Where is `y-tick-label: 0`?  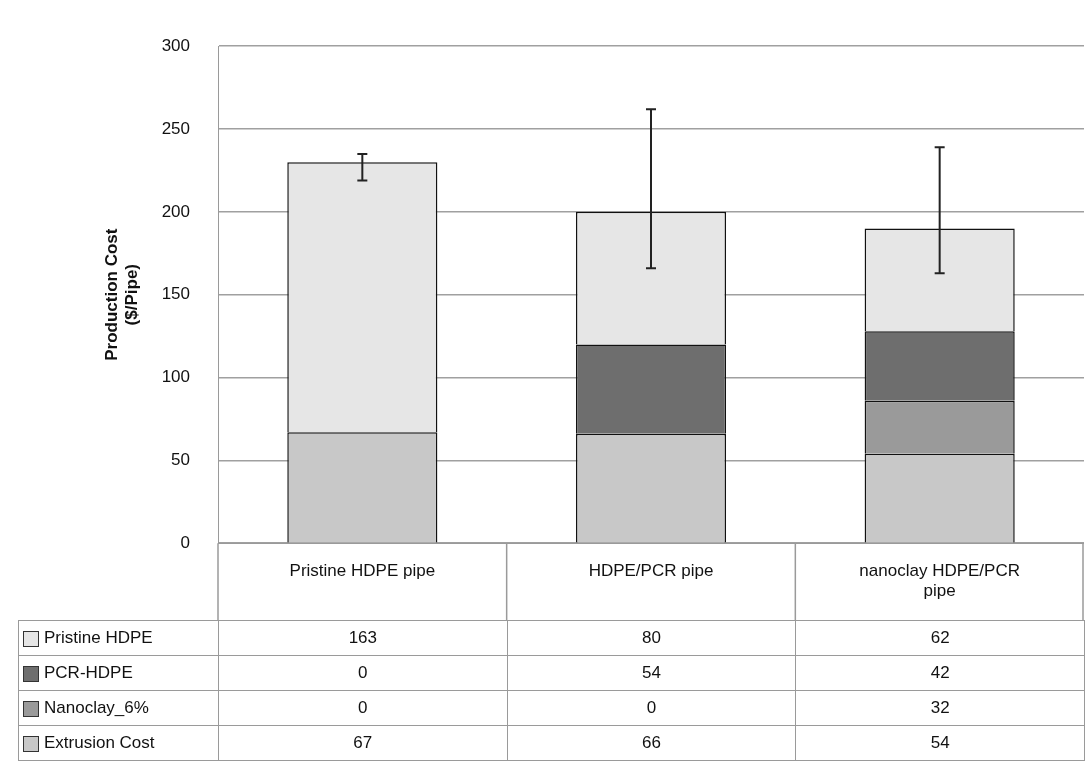
y-tick-label: 0 is located at coordinates (185, 542).